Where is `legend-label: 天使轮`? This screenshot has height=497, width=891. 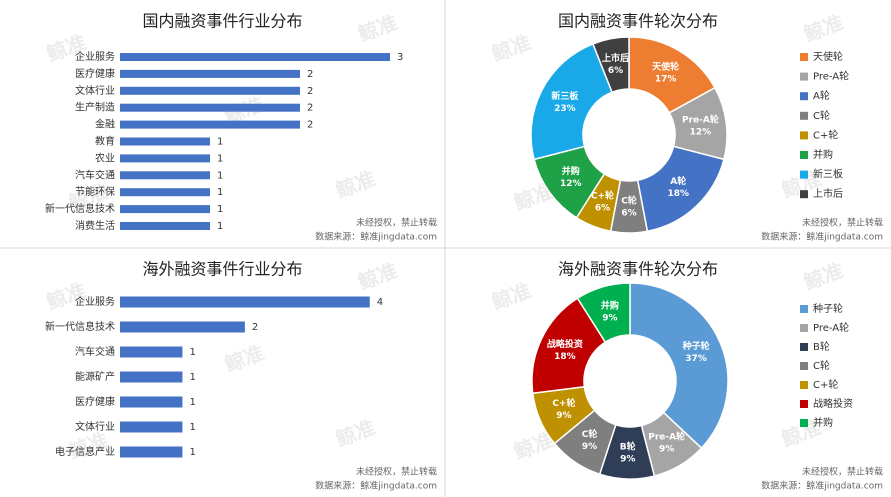
legend-label: 天使轮 is located at coordinates (828, 56).